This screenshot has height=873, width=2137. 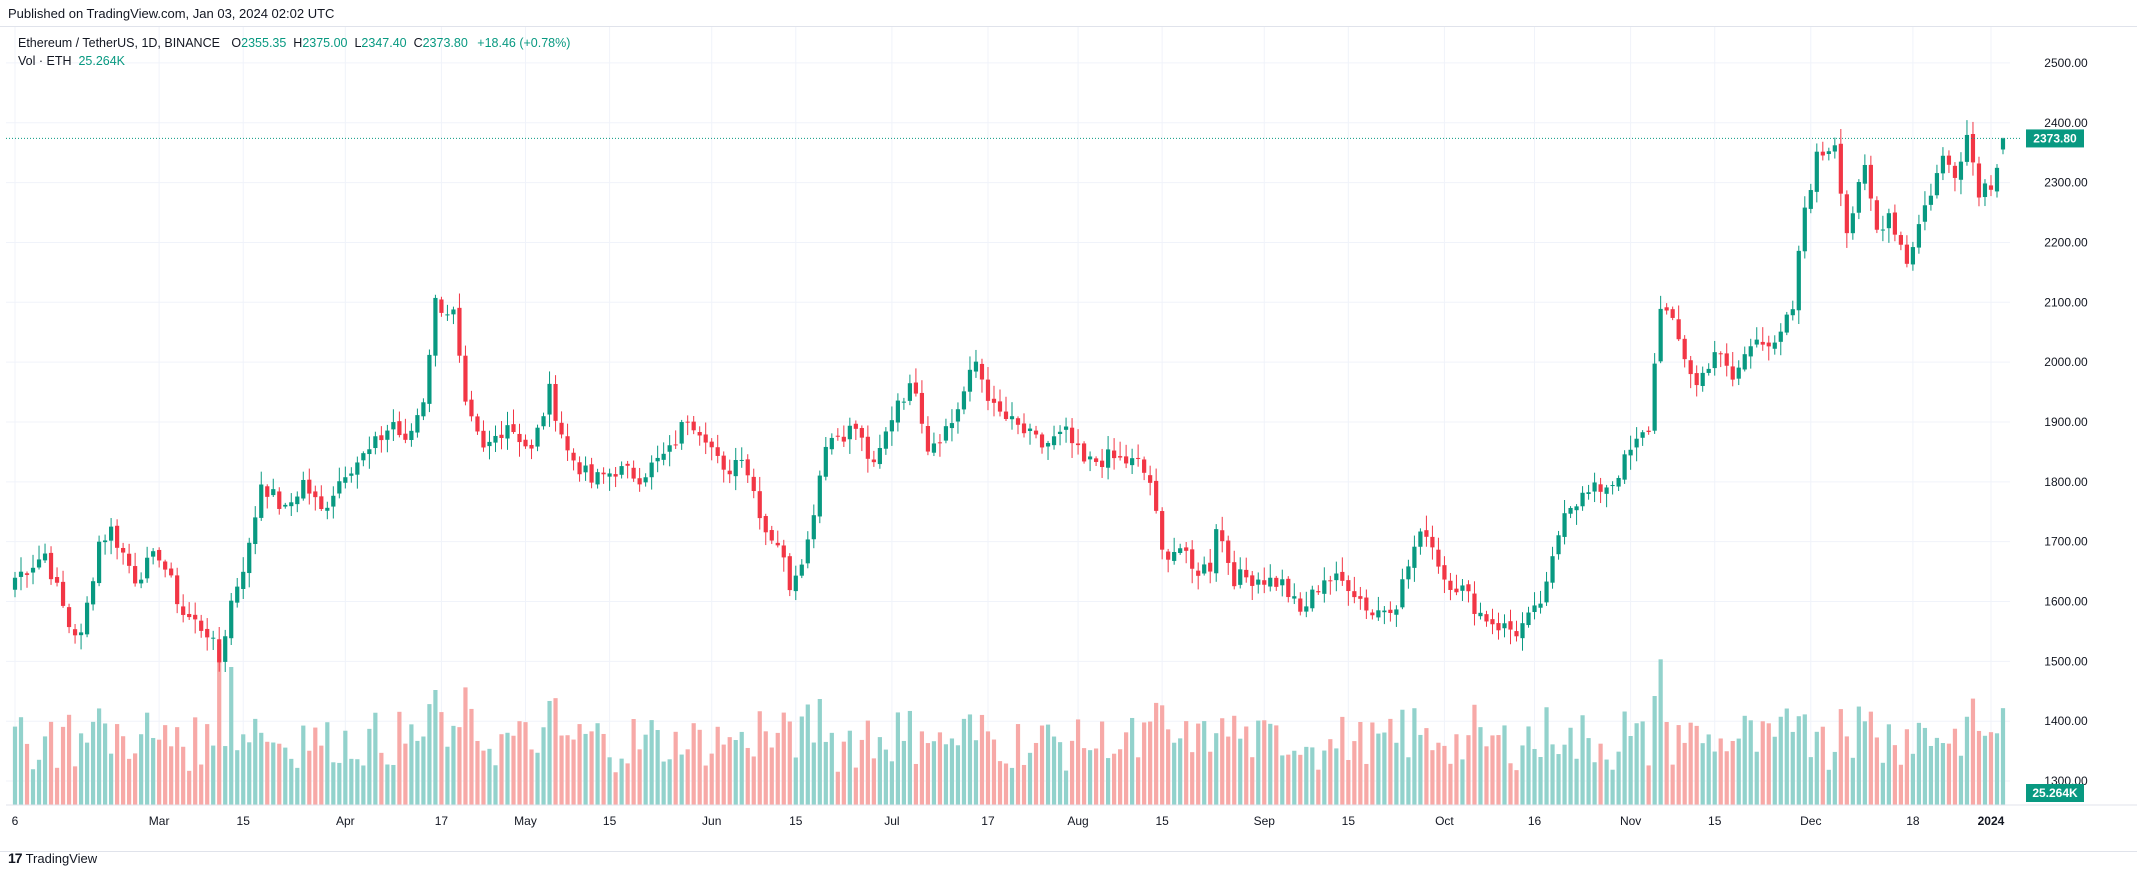 I want to click on low-label: L, so click(x=358, y=43).